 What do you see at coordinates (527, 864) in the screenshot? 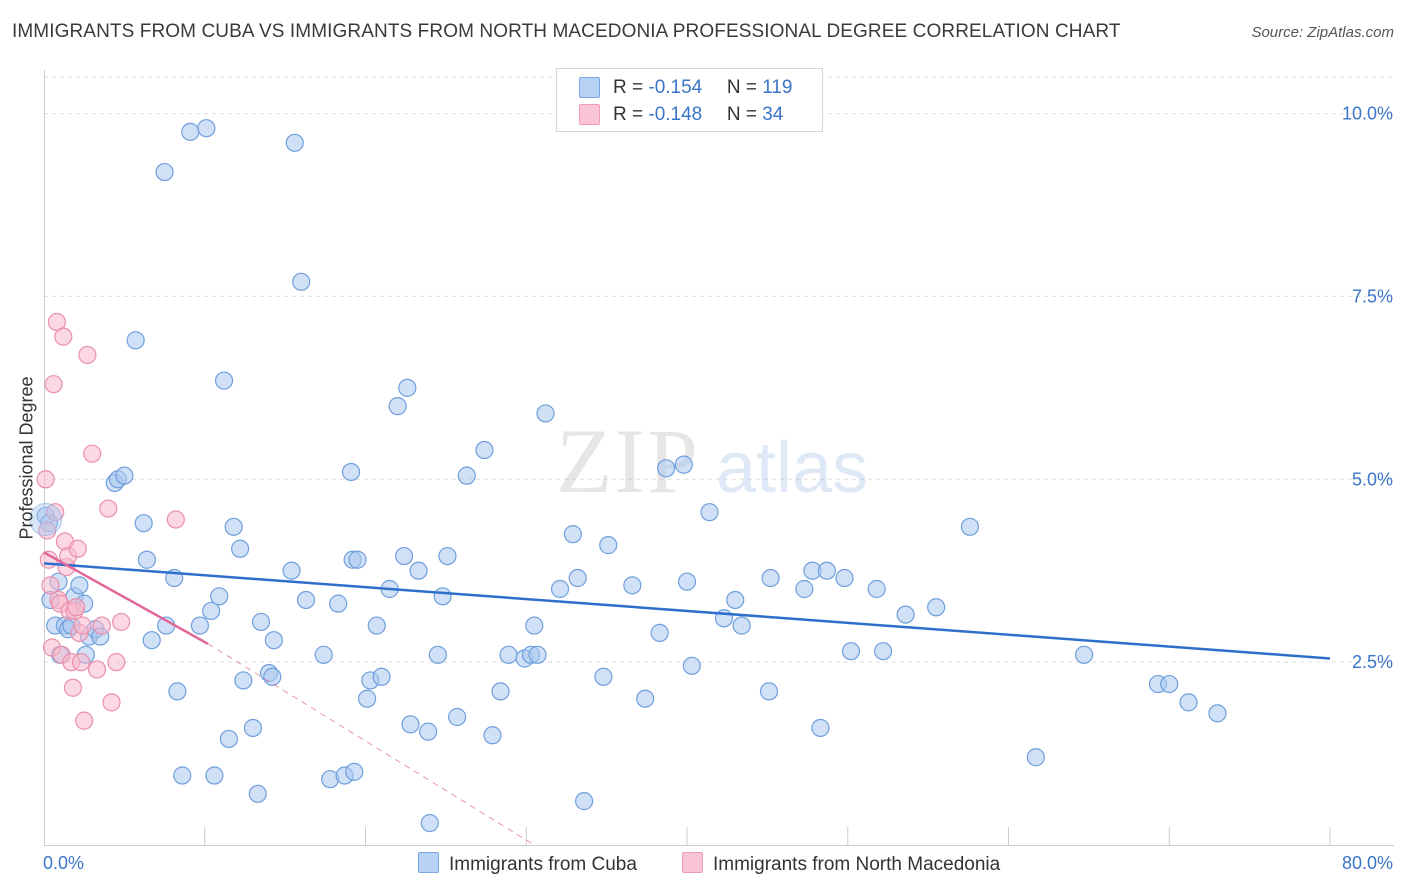
I see `bottom-legend-cuba: Immigrants from Cuba` at bounding box center [527, 864].